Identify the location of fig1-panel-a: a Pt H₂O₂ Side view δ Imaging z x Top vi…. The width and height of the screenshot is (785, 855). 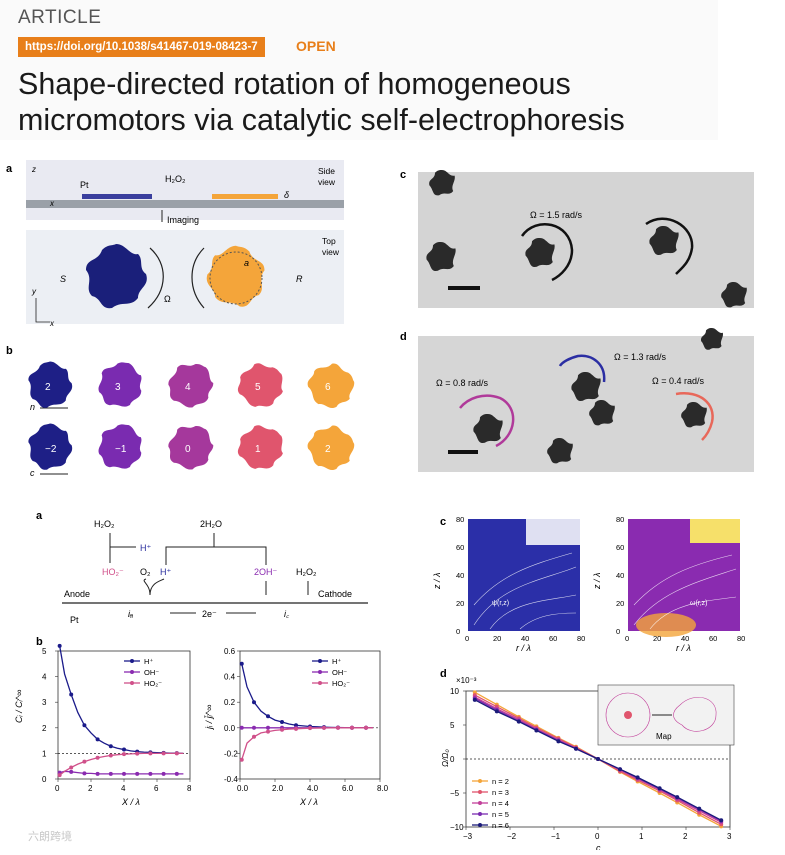
(175, 244).